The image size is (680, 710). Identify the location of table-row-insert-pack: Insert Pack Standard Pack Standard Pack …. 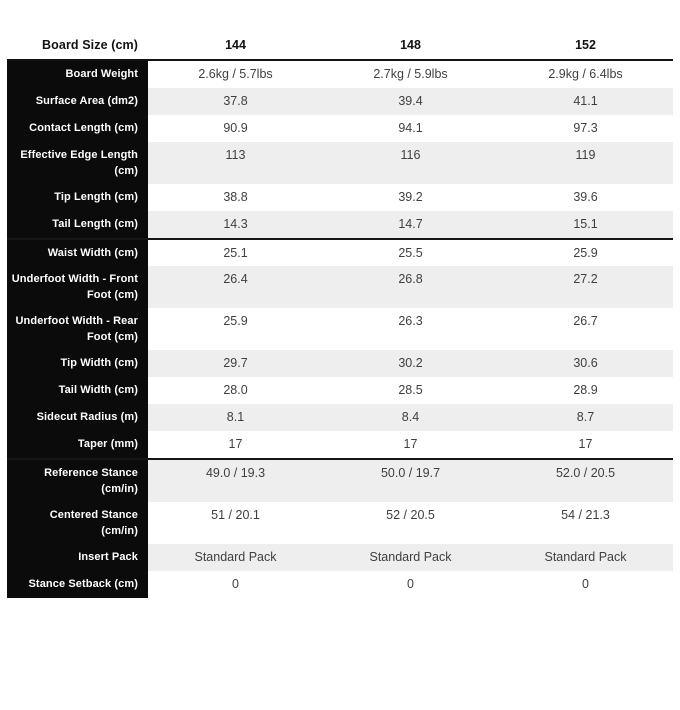
(340, 557).